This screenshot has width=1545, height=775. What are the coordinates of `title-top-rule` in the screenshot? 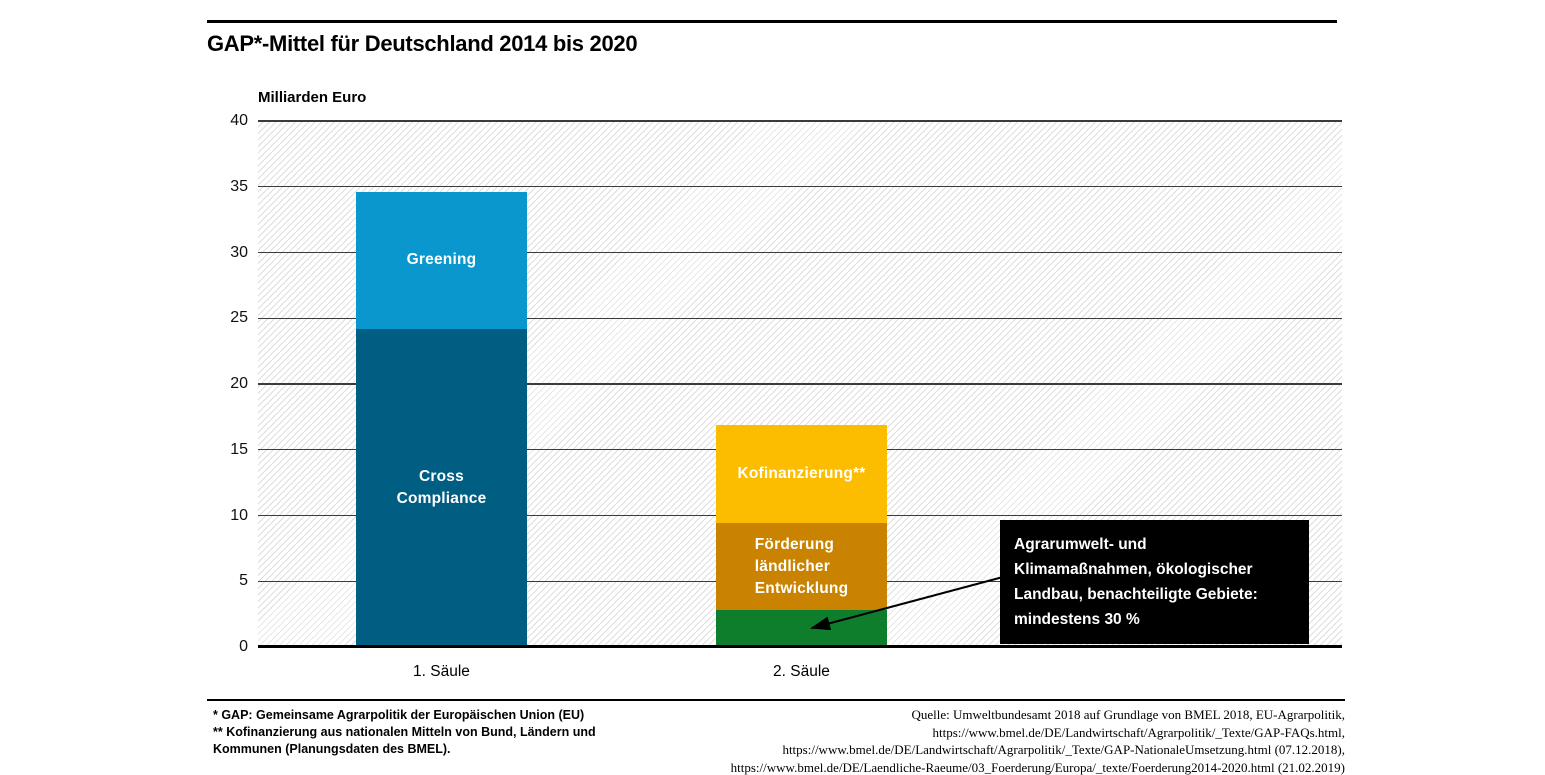 It's located at (772, 21).